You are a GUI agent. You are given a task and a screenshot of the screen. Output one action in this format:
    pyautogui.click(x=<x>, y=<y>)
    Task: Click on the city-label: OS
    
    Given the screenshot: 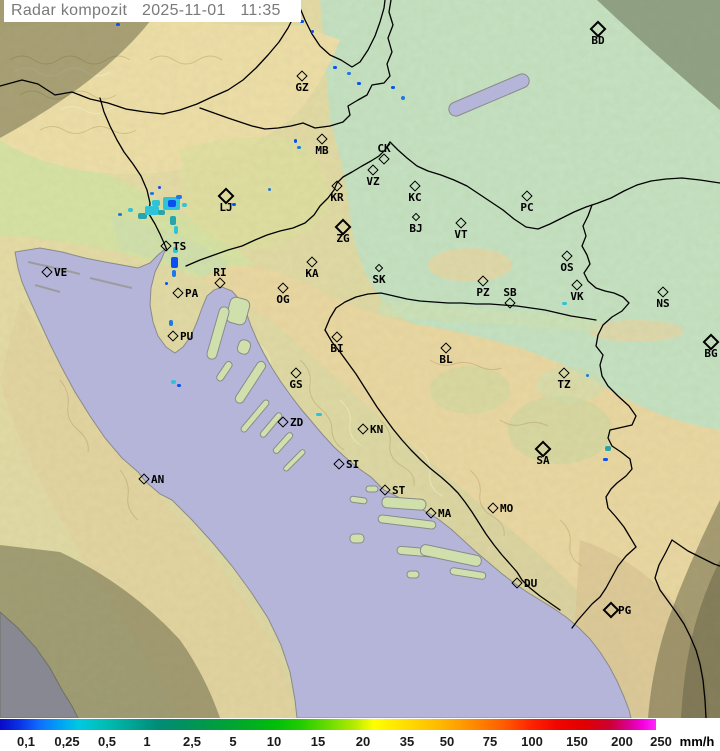 What is the action you would take?
    pyautogui.click(x=567, y=267)
    